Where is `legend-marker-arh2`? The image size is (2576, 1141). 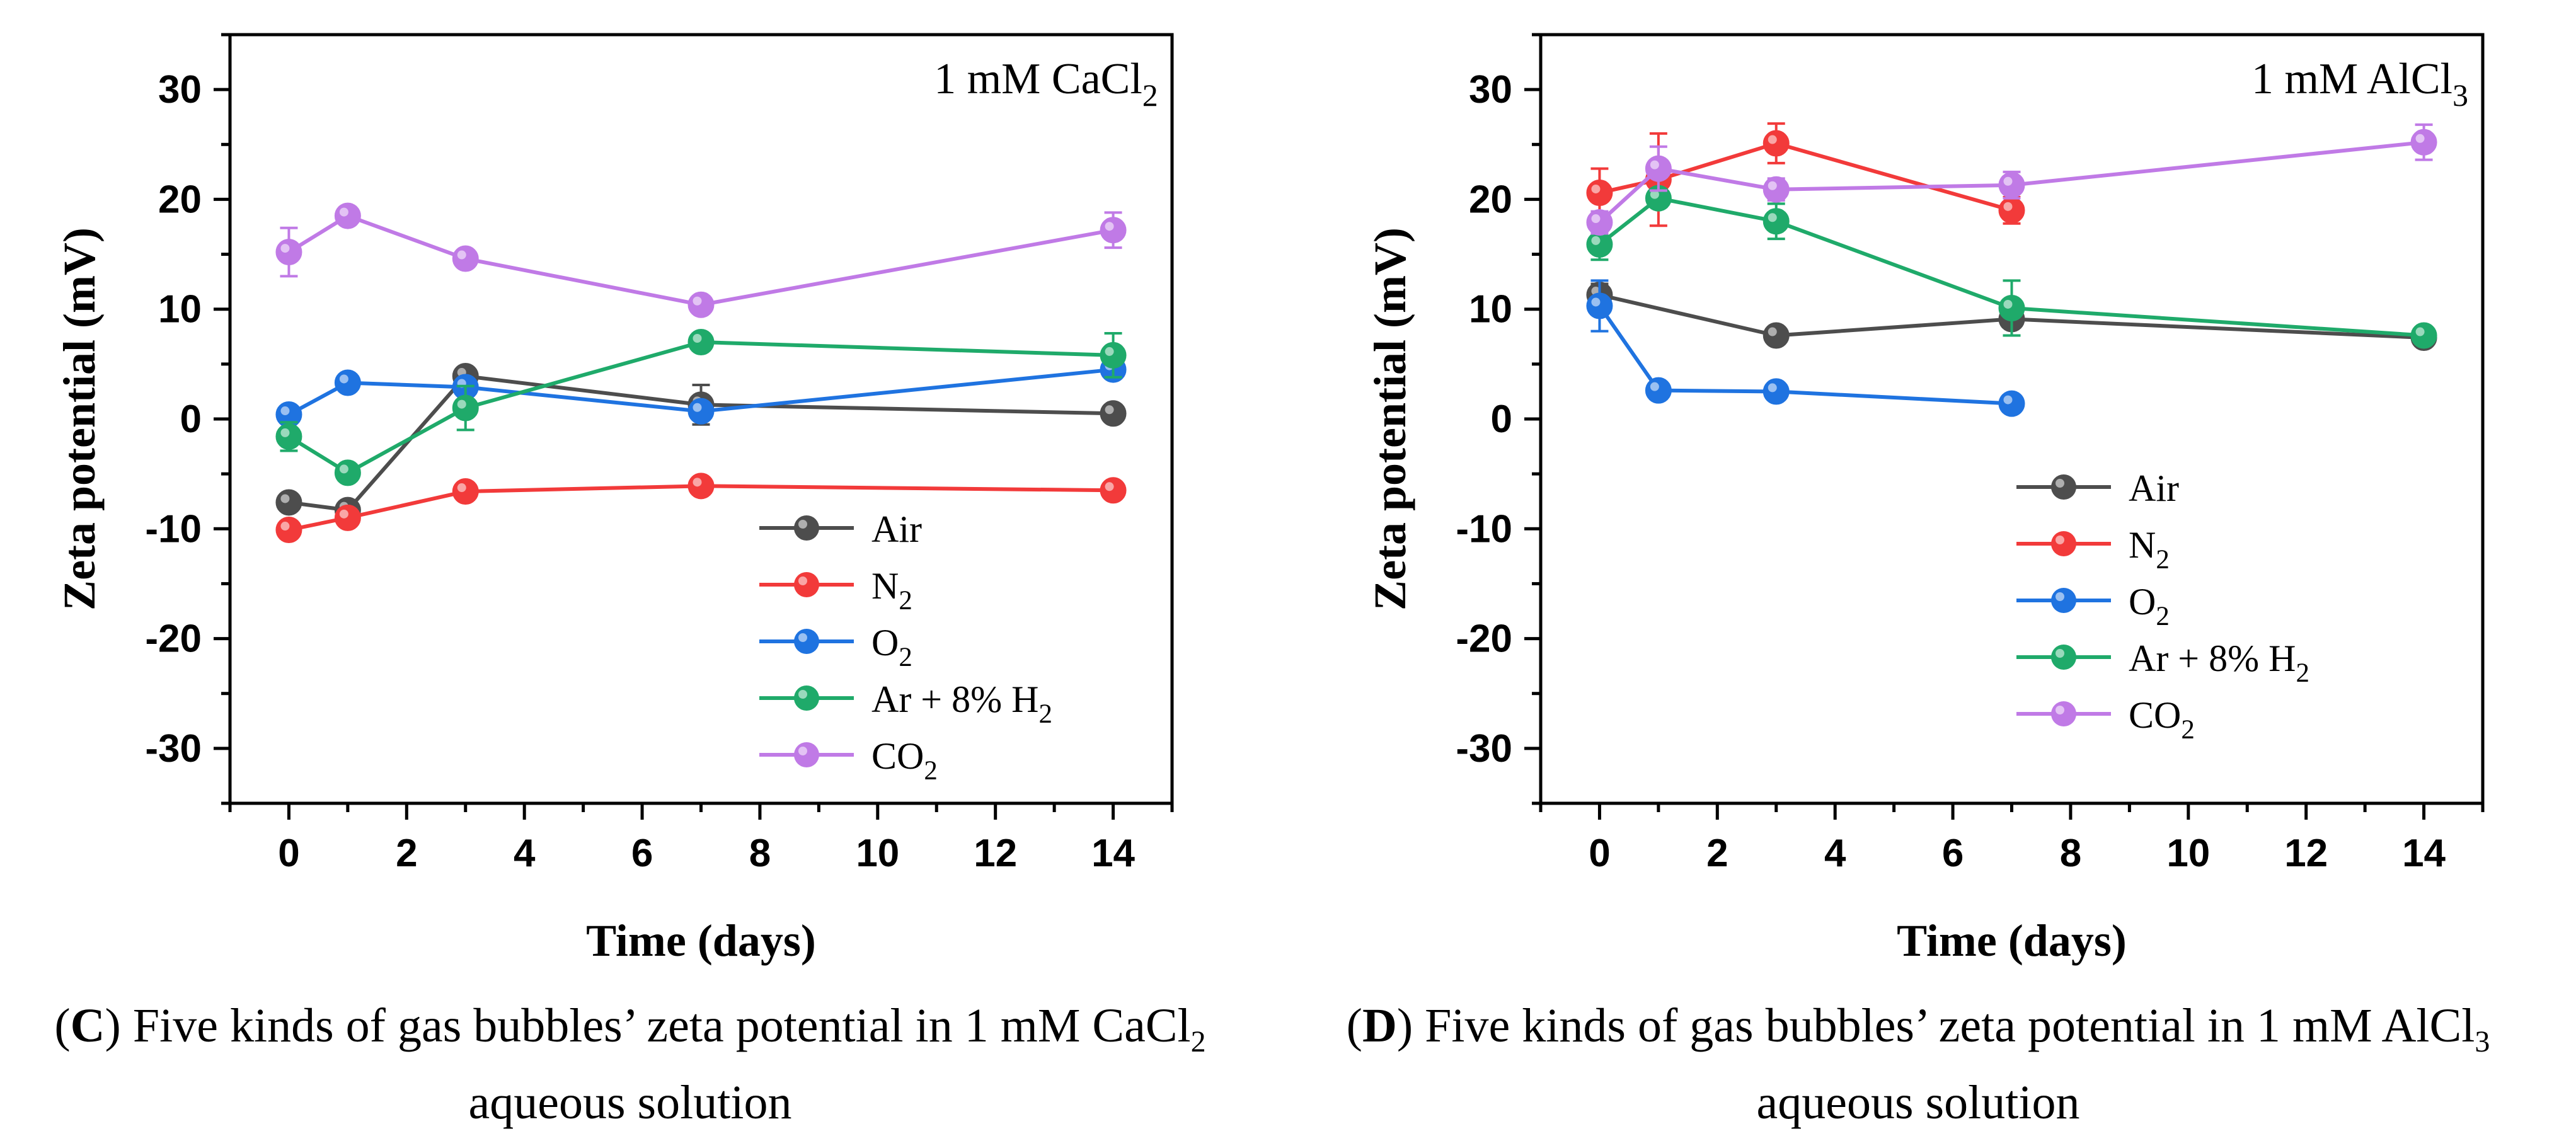 legend-marker-arh2 is located at coordinates (2063, 657).